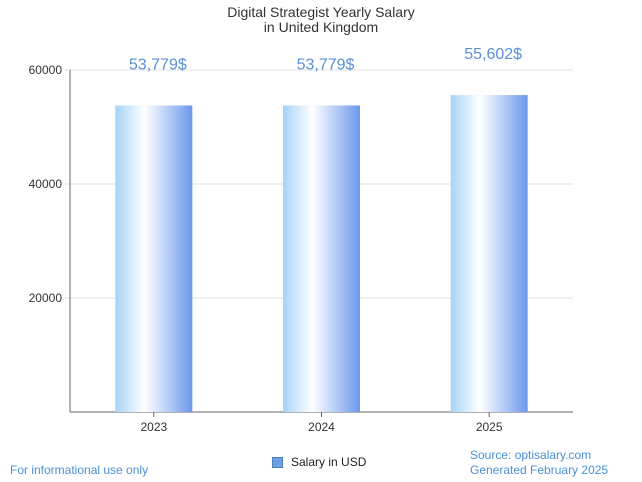 The image size is (642, 482). Describe the element at coordinates (79, 470) in the screenshot. I see `disclaimer-text: For informational use only` at that location.